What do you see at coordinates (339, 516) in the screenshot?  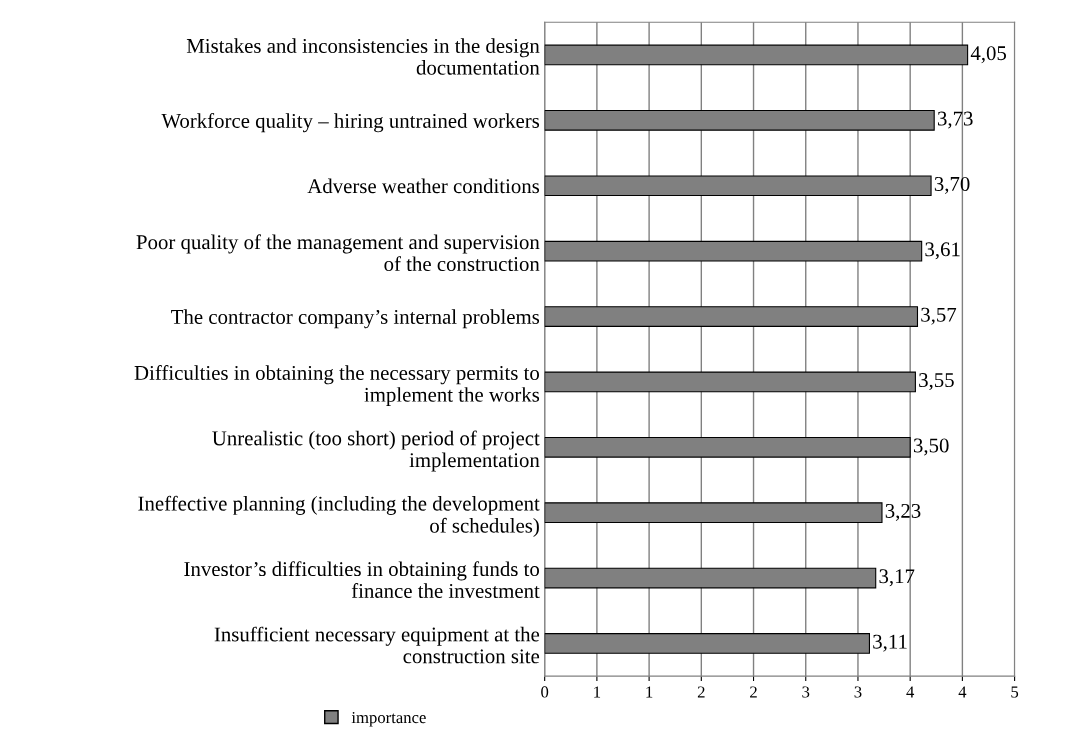 I see `y-tick-label: Ineffective planning (including the development of schedules)` at bounding box center [339, 516].